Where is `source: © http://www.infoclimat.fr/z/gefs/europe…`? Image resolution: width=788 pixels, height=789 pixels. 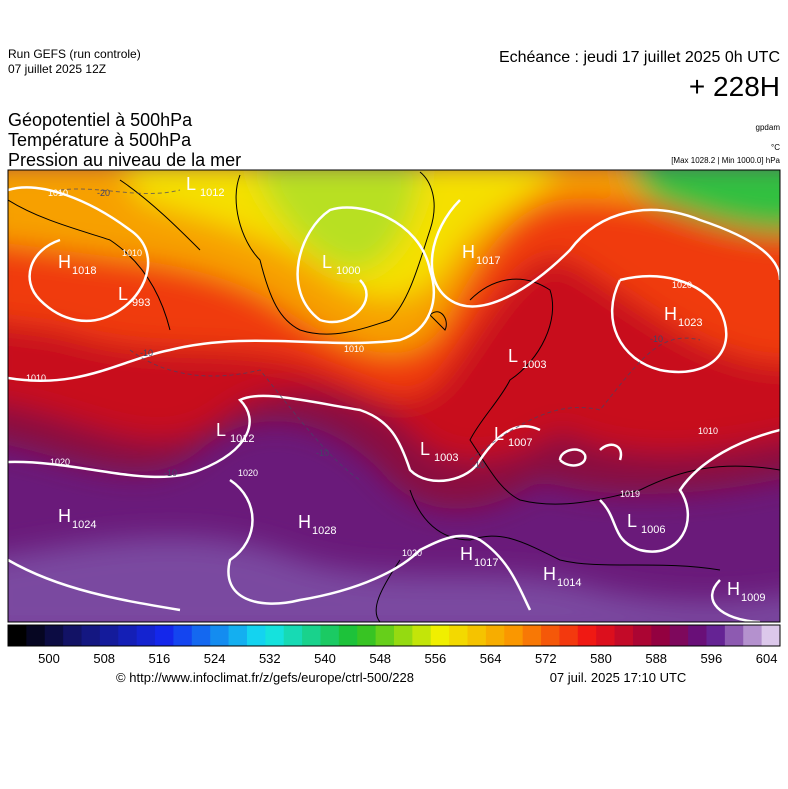
source: © http://www.infoclimat.fr/z/gefs/europe… is located at coordinates (265, 677).